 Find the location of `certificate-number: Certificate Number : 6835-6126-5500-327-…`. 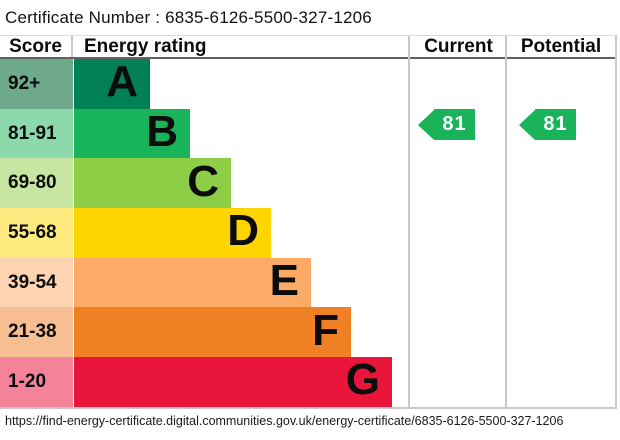

certificate-number: Certificate Number : 6835-6126-5500-327-… is located at coordinates (188, 17).